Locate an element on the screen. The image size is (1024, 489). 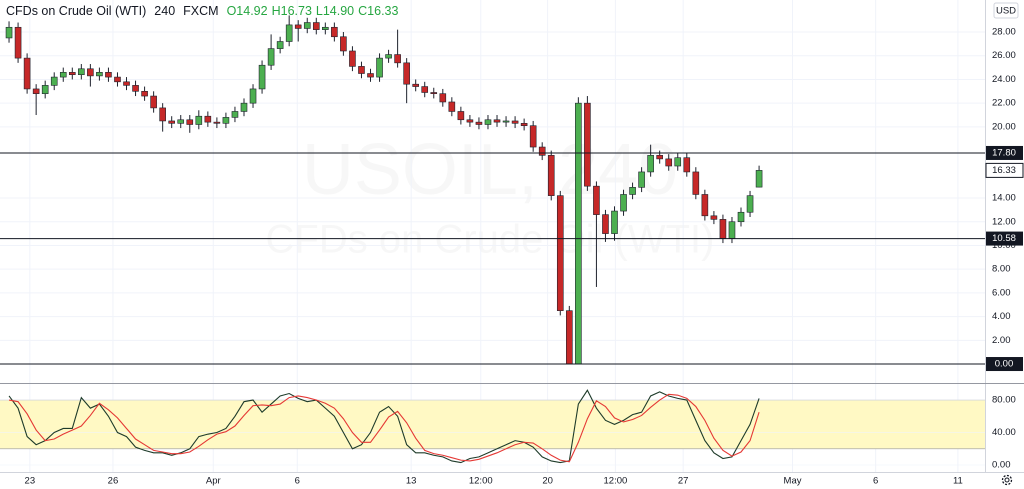
settings-icon is located at coordinates (1007, 480).